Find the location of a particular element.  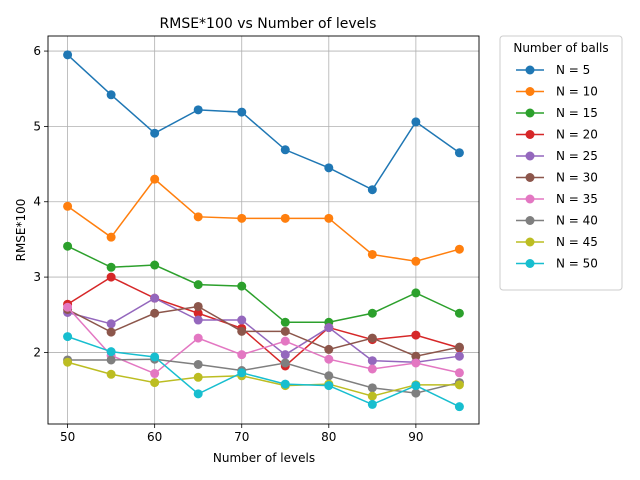

legend-item: N = 30 is located at coordinates (557, 178).